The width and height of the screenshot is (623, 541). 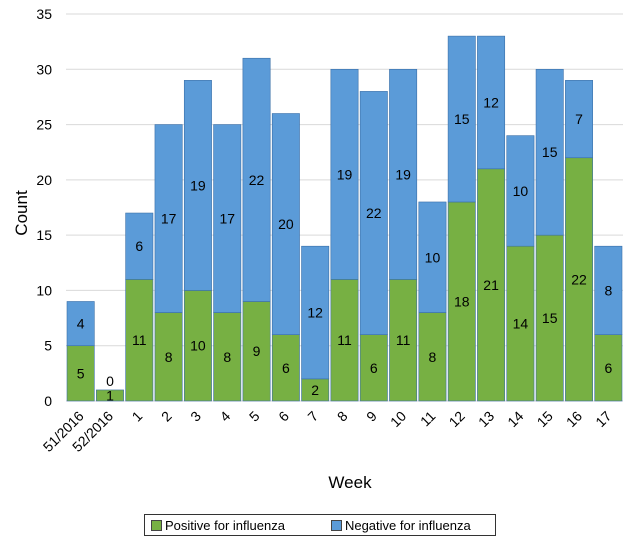 I want to click on legend-item-negative: Negative for influenza, so click(x=400, y=525).